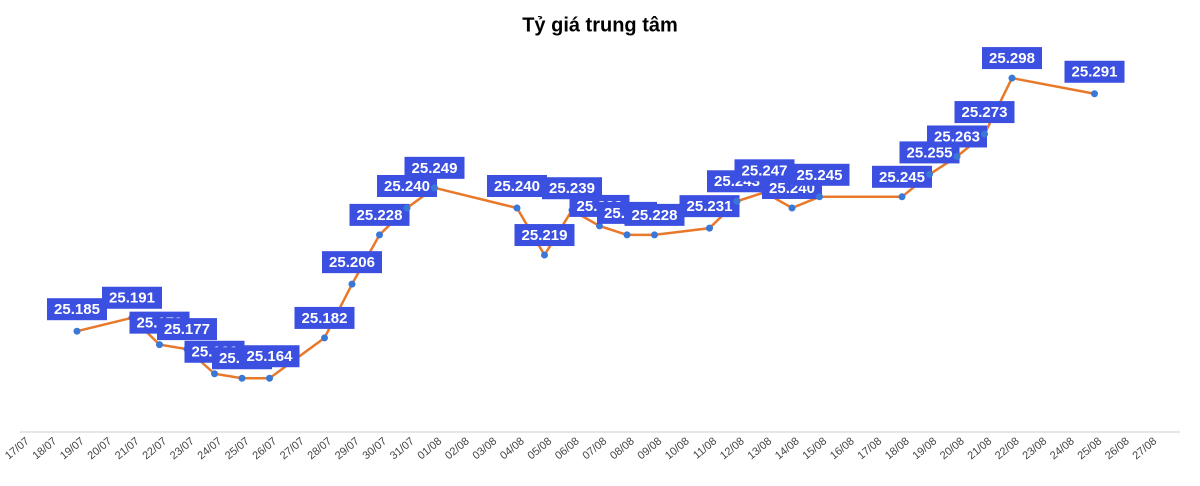  I want to click on value-label: 25.263, so click(957, 136).